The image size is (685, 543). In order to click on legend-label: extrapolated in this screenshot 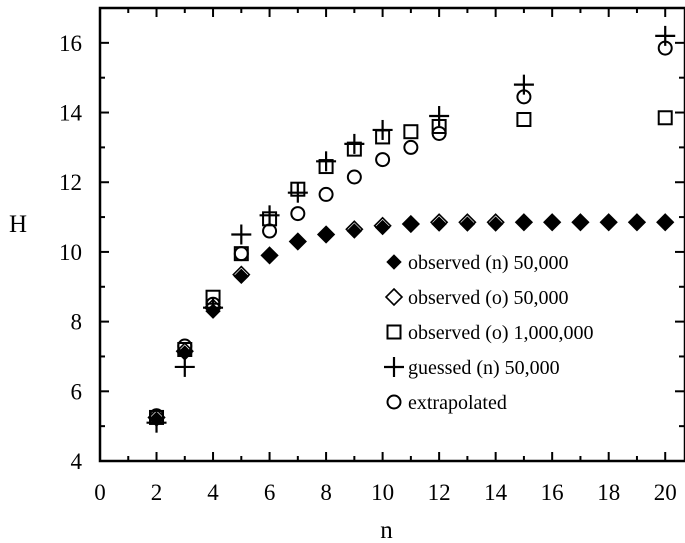, I will do `click(457, 403)`.